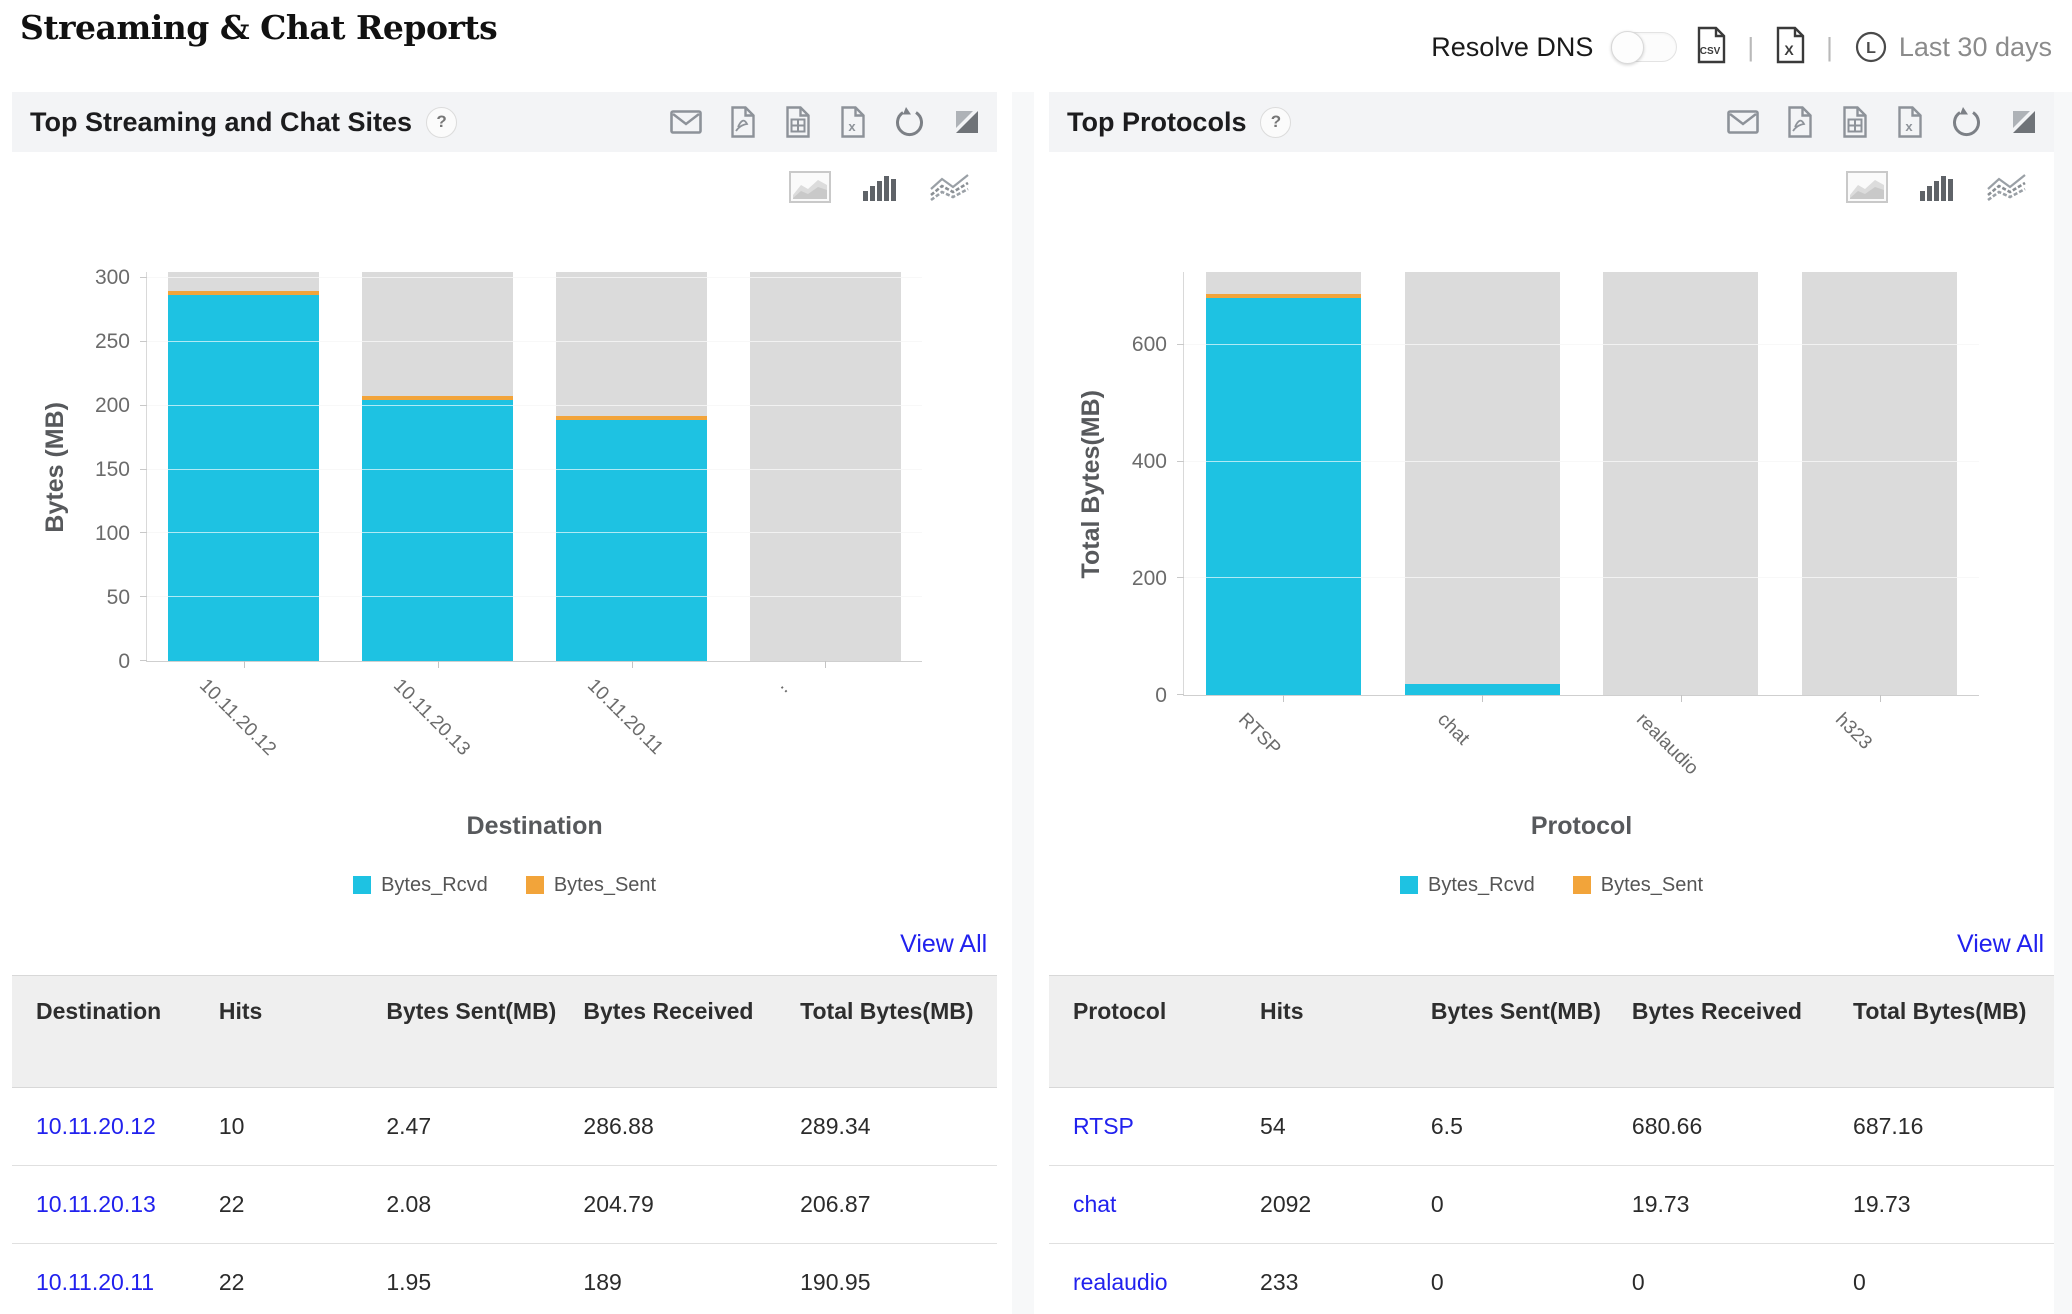 The width and height of the screenshot is (2072, 1314). What do you see at coordinates (1551, 1204) in the screenshot?
I see `table-row: chat 2092 0 19.73 19.73` at bounding box center [1551, 1204].